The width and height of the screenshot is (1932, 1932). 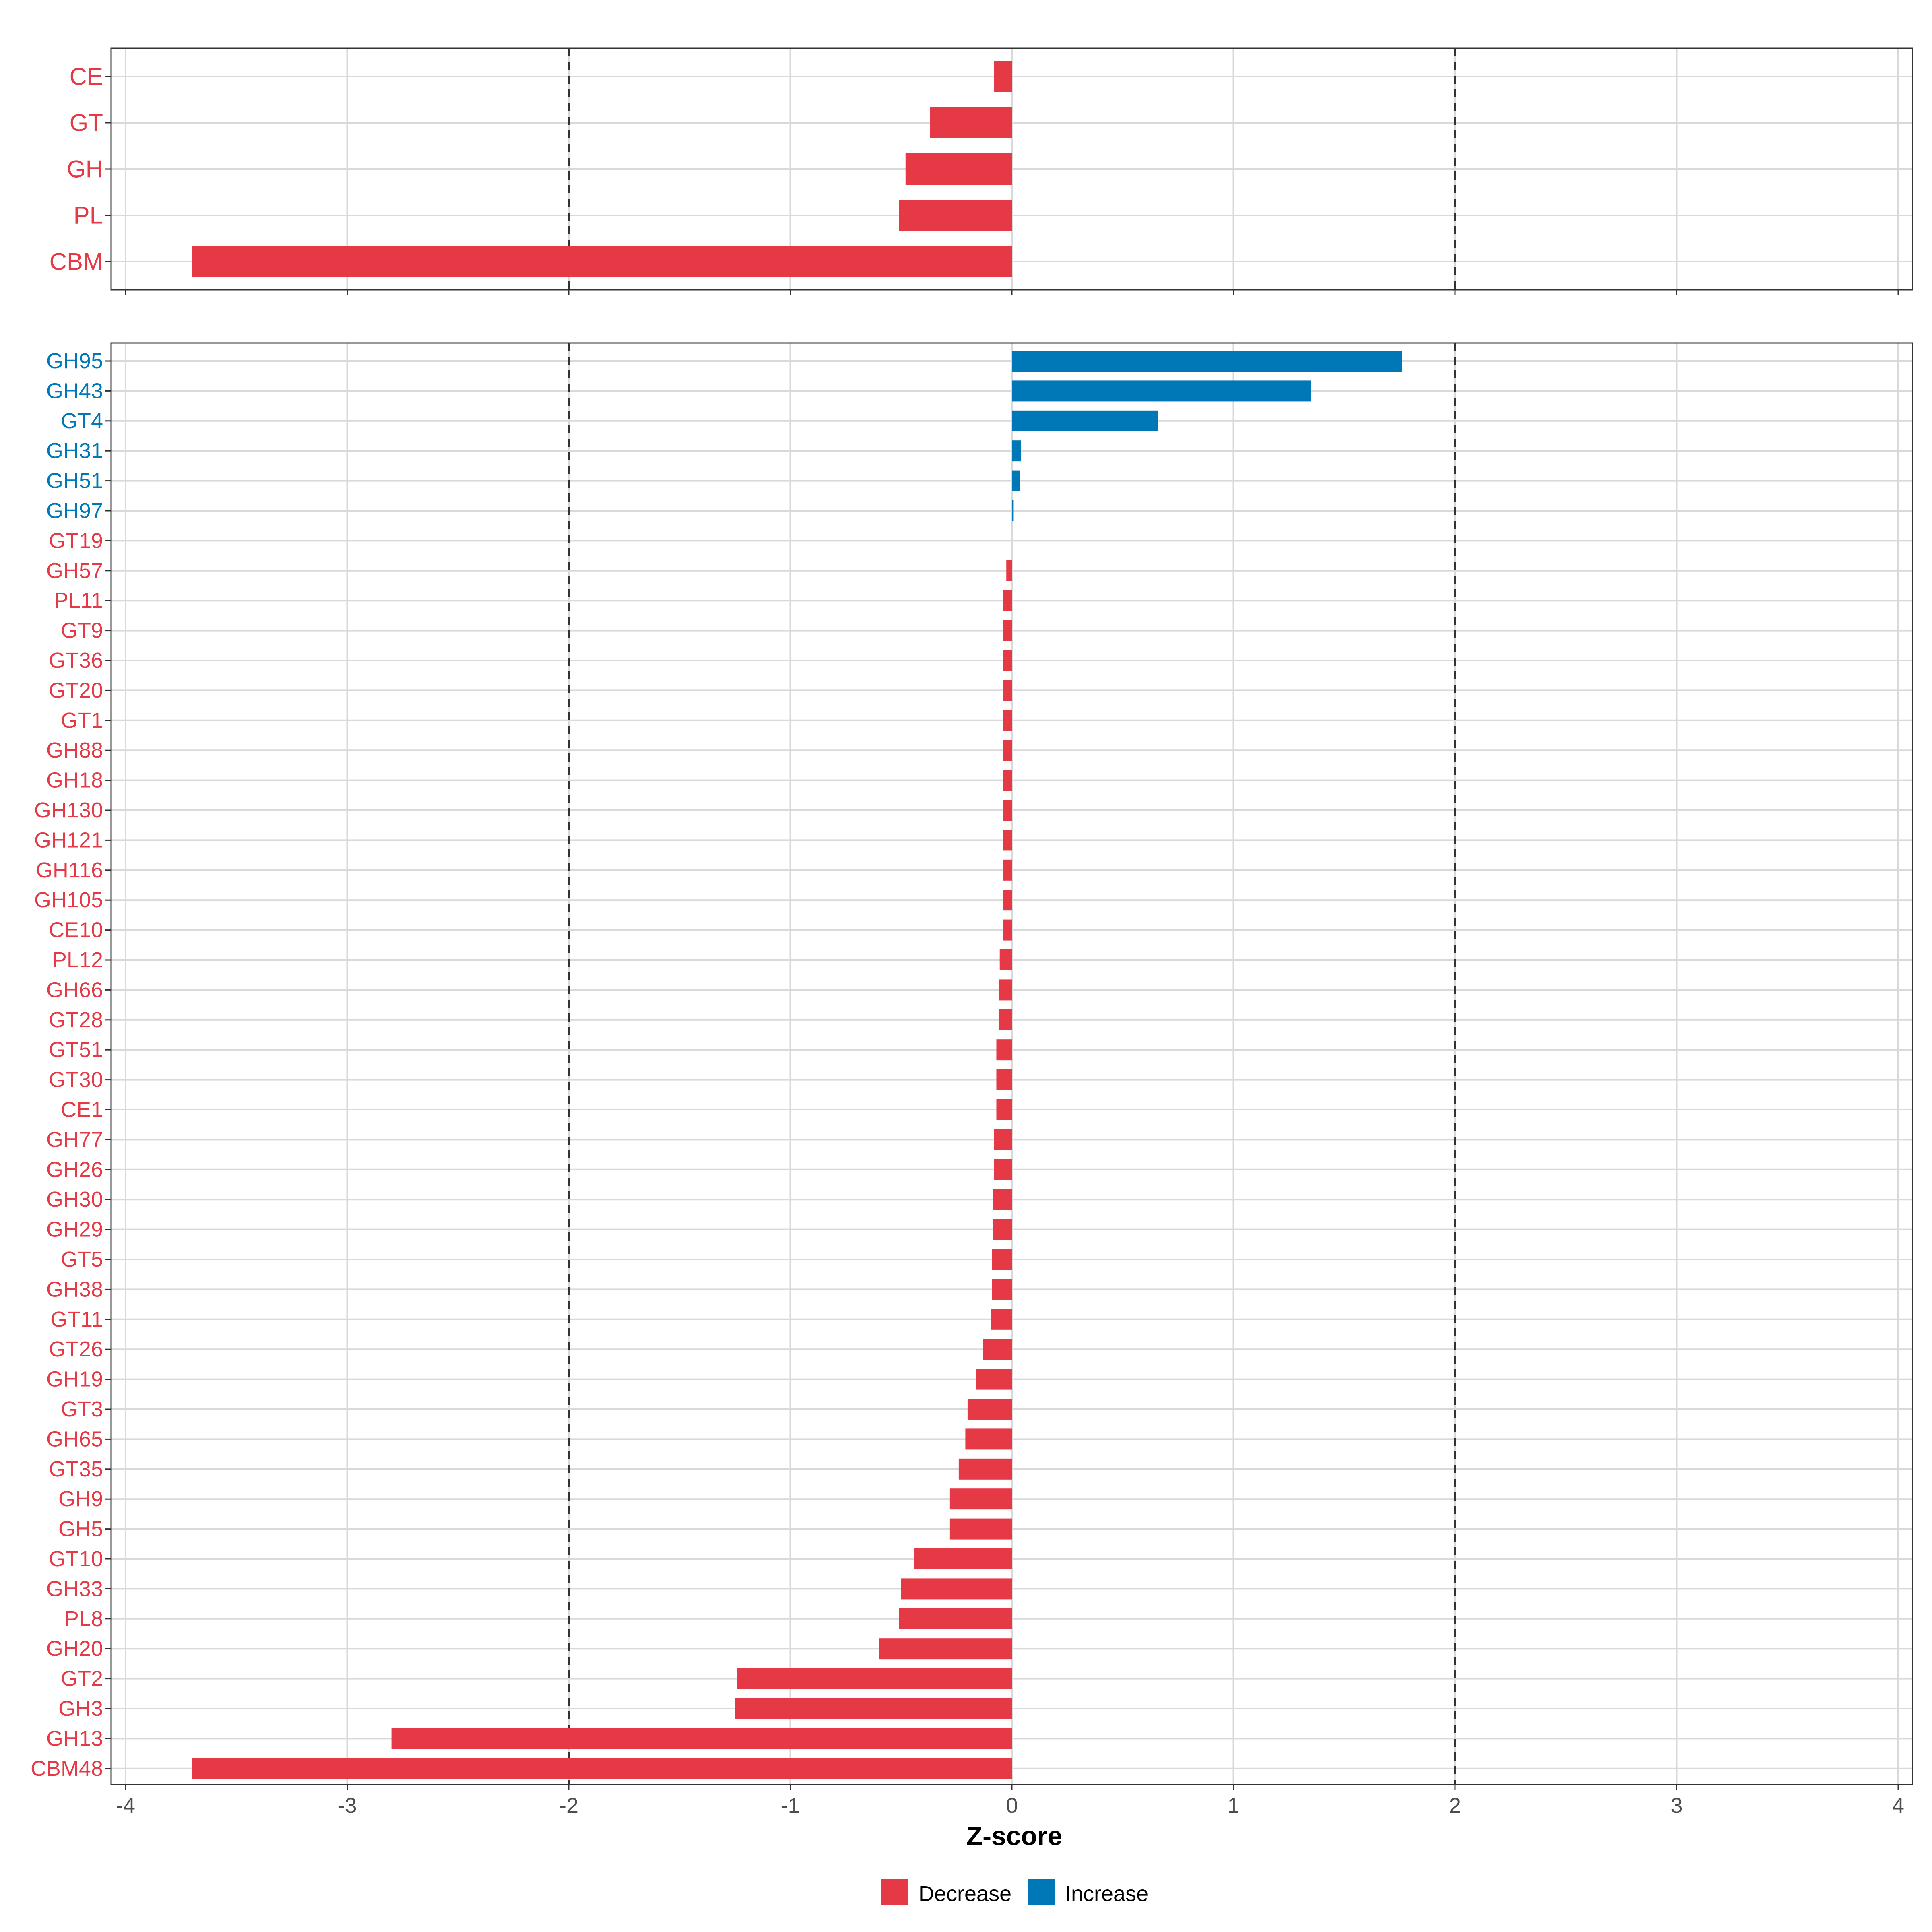 What do you see at coordinates (1002, 1259) in the screenshot?
I see `bar-gt5` at bounding box center [1002, 1259].